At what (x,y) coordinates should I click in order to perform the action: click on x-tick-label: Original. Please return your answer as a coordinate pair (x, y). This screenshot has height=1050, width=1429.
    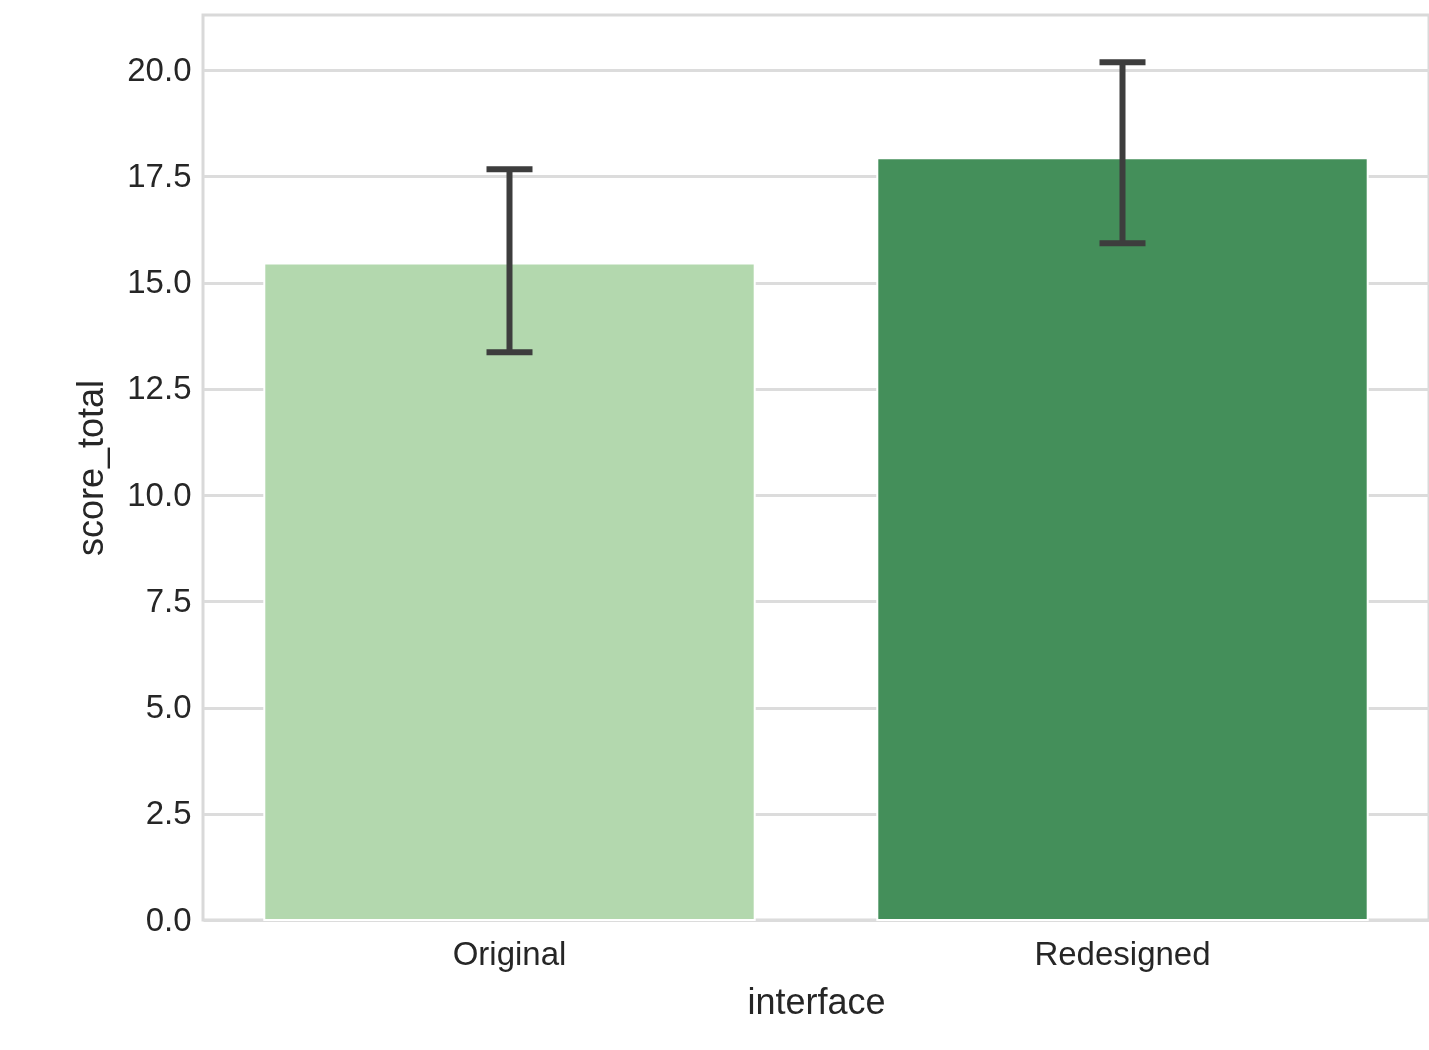
    Looking at the image, I should click on (509, 953).